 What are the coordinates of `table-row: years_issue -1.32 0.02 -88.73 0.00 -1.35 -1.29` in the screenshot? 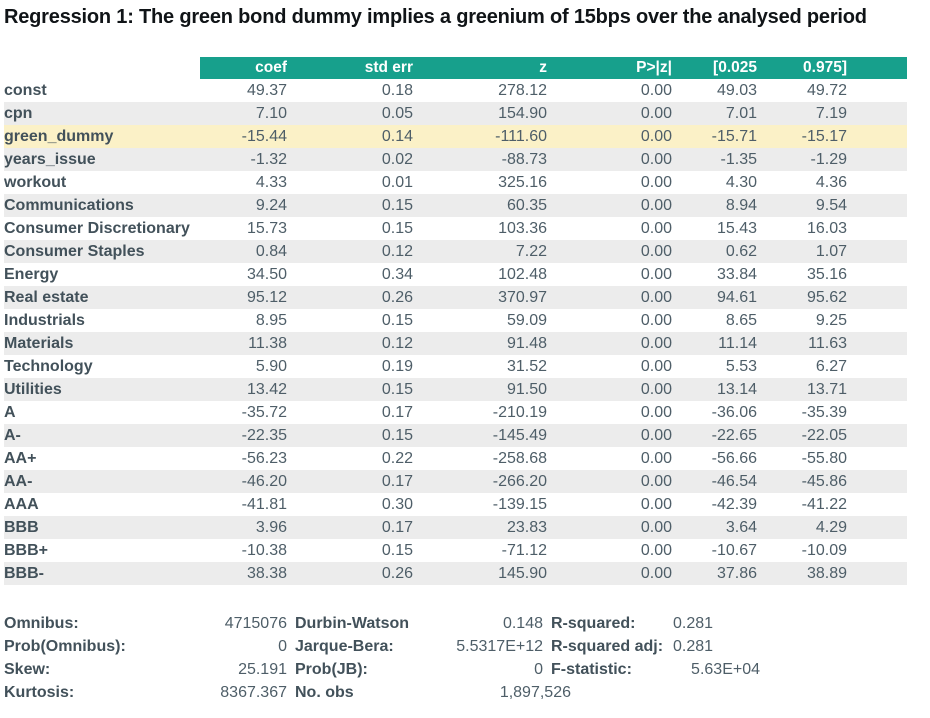 It's located at (455, 159).